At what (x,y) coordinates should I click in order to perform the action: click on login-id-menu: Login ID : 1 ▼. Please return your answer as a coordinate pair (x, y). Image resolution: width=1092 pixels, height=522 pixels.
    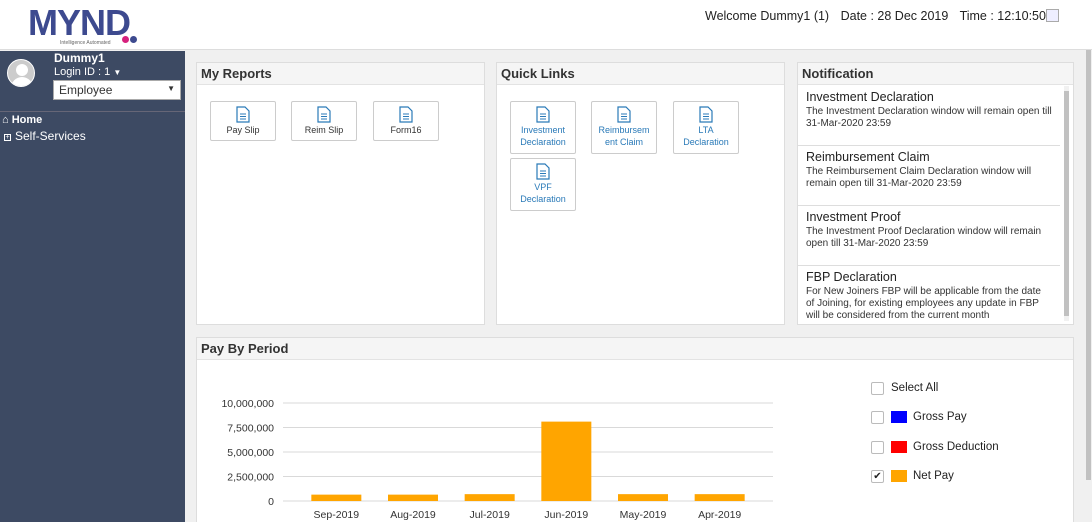
    Looking at the image, I should click on (87, 72).